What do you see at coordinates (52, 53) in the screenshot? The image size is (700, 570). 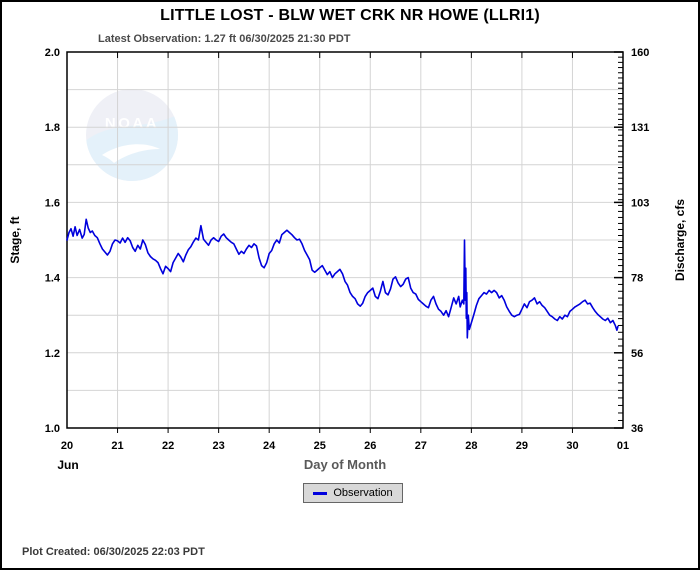 I see `left-axis-tick-label: 2.0` at bounding box center [52, 53].